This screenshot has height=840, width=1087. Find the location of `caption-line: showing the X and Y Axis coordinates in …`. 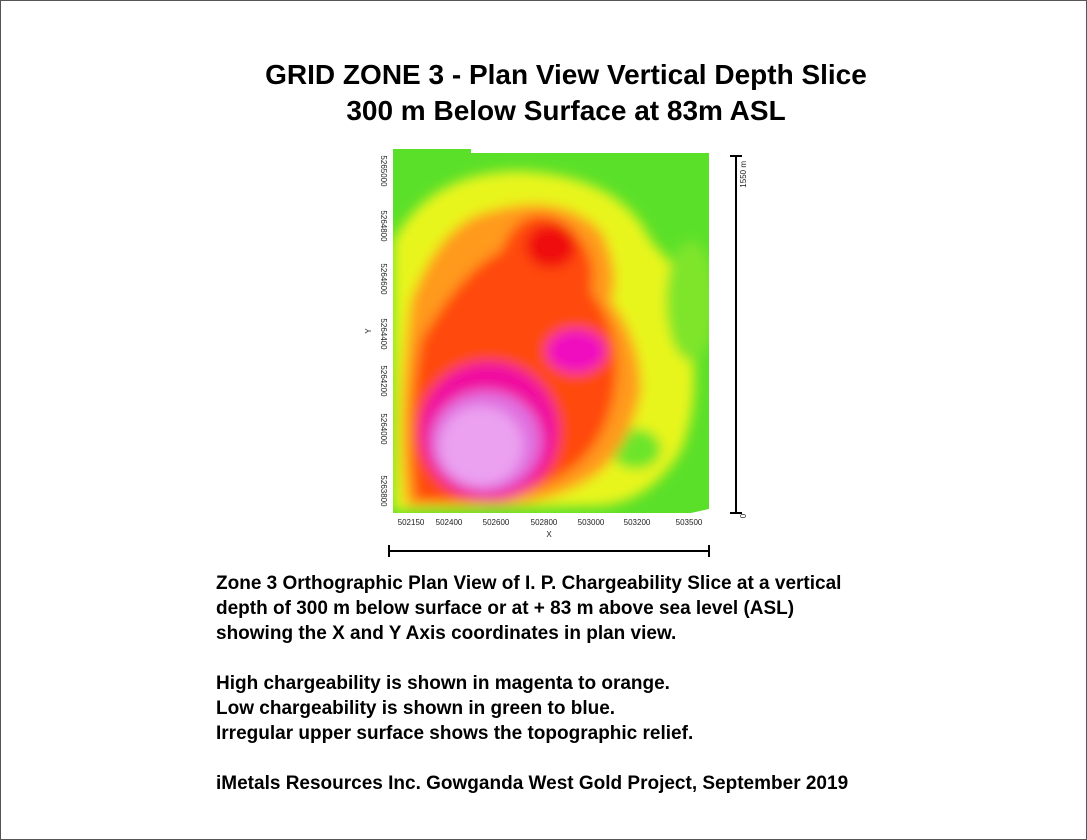

caption-line: showing the X and Y Axis coordinates in … is located at coordinates (446, 633).